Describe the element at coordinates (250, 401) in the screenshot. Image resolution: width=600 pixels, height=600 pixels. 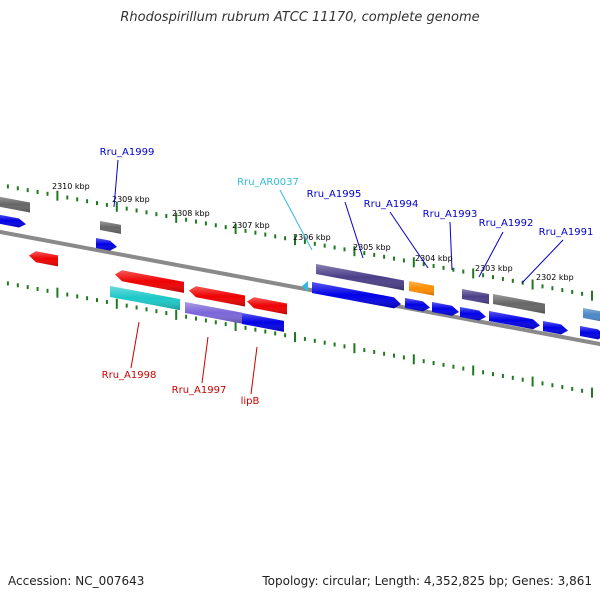
I see `gene-label: lipB` at that location.